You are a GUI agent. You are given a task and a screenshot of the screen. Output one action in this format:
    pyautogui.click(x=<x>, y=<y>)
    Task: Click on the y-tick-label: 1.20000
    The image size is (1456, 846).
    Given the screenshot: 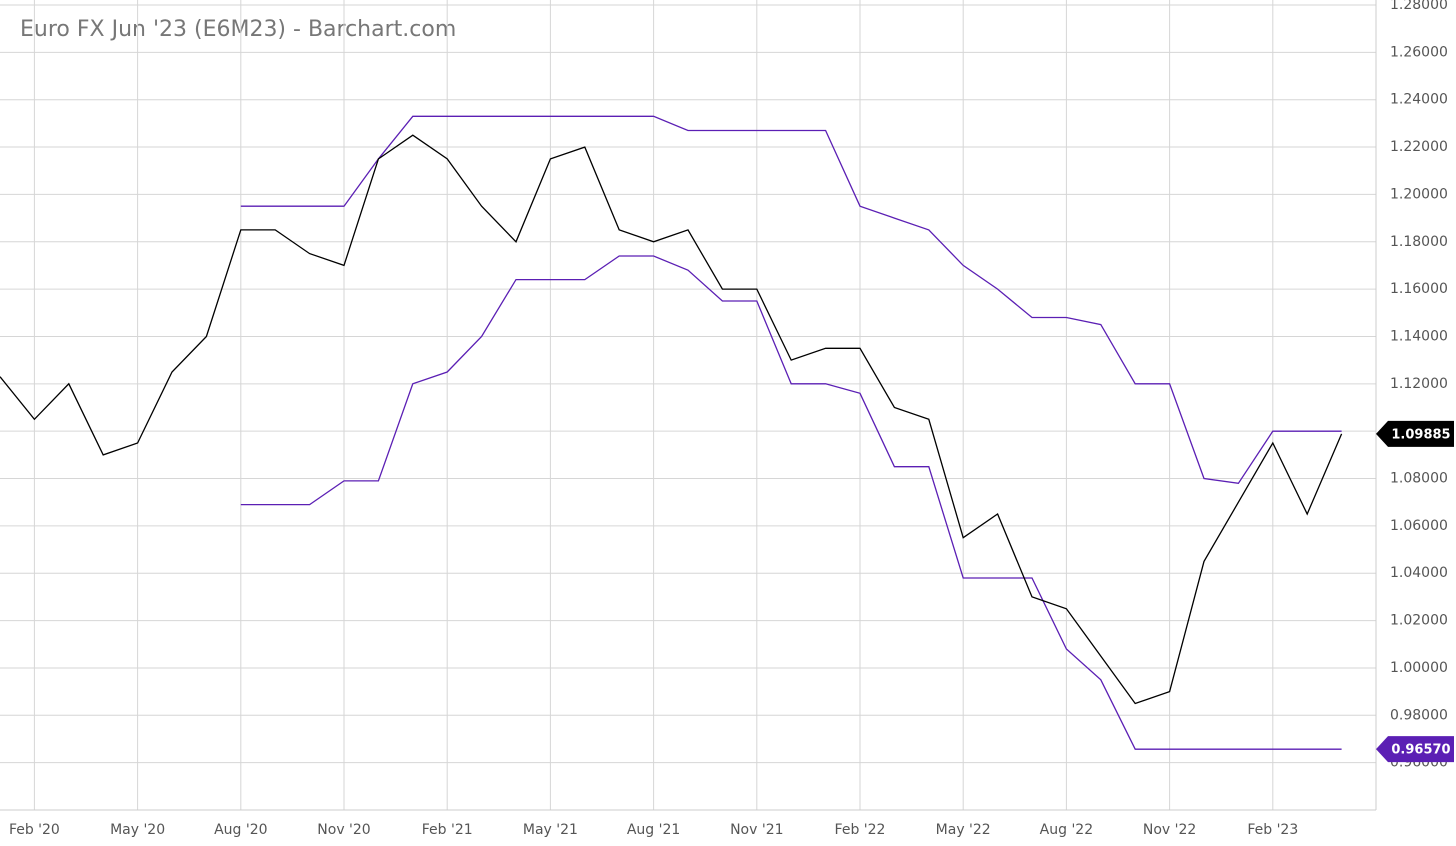 What is the action you would take?
    pyautogui.click(x=1419, y=194)
    